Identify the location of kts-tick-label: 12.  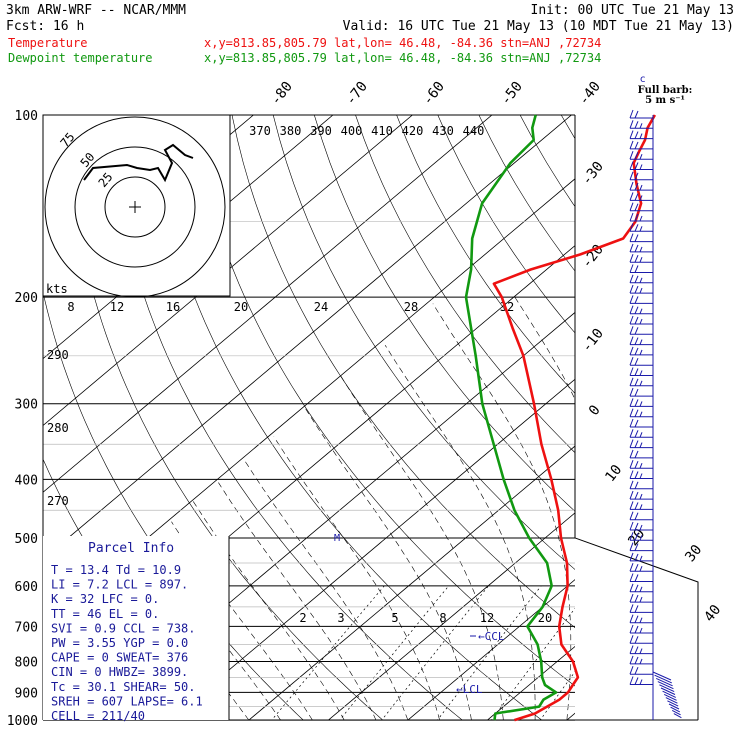
(117, 307).